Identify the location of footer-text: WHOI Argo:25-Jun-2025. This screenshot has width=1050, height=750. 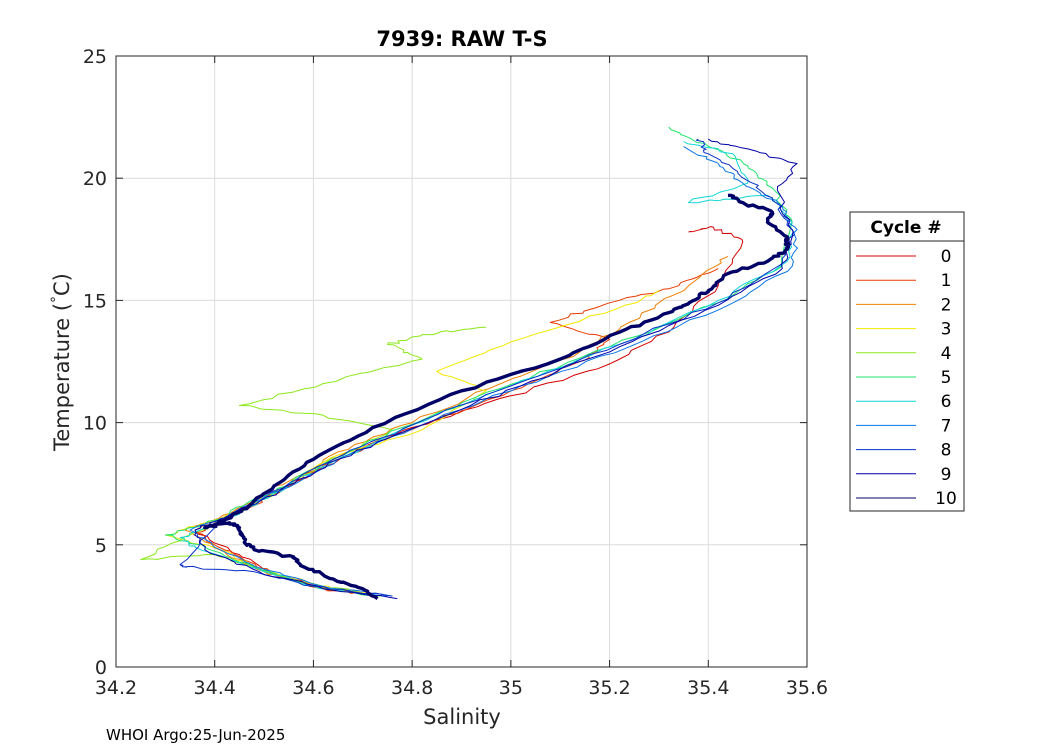
(195, 735).